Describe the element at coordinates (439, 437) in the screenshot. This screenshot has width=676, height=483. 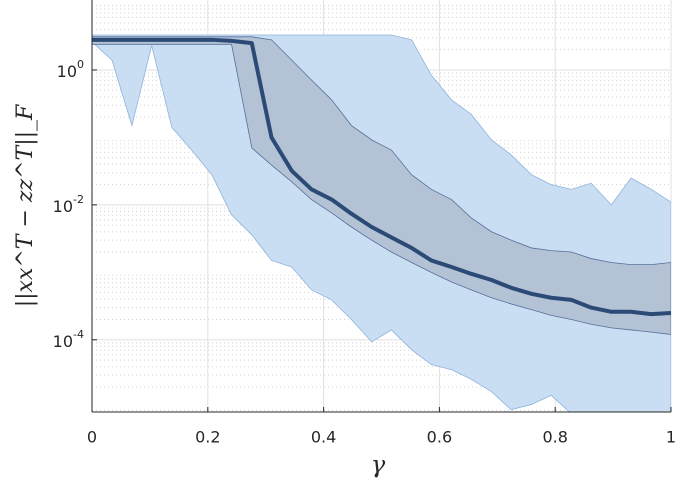
I see `x-tick-label: 0.6` at that location.